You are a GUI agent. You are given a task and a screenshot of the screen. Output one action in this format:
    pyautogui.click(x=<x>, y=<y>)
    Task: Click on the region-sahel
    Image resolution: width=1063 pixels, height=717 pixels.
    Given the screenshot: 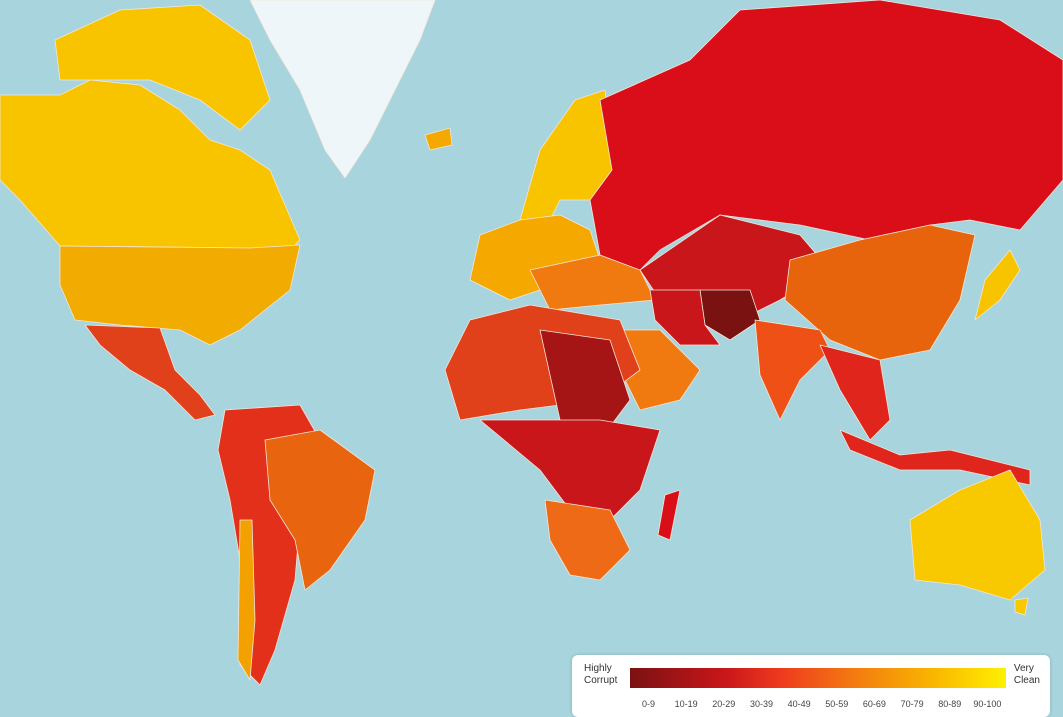 What is the action you would take?
    pyautogui.click(x=585, y=385)
    